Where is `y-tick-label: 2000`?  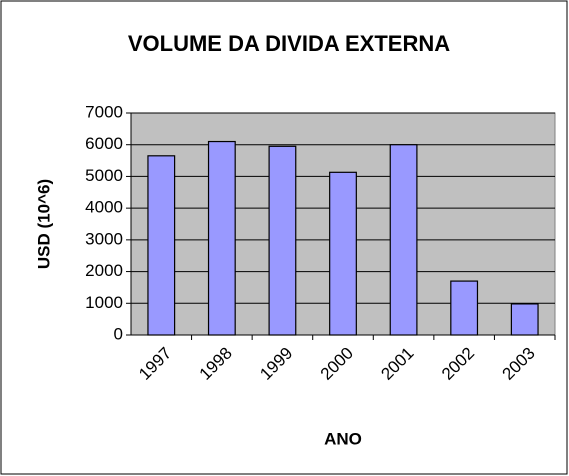
y-tick-label: 2000 is located at coordinates (104, 270).